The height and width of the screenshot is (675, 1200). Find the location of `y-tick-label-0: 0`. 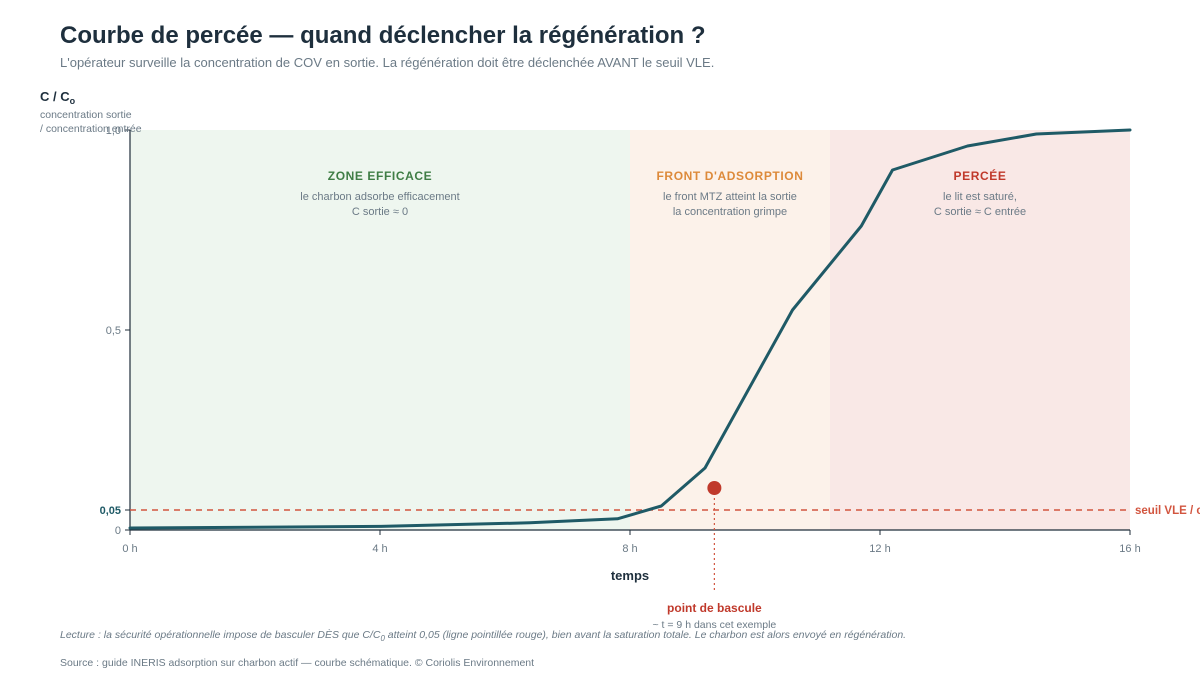

y-tick-label-0: 0 is located at coordinates (118, 531).